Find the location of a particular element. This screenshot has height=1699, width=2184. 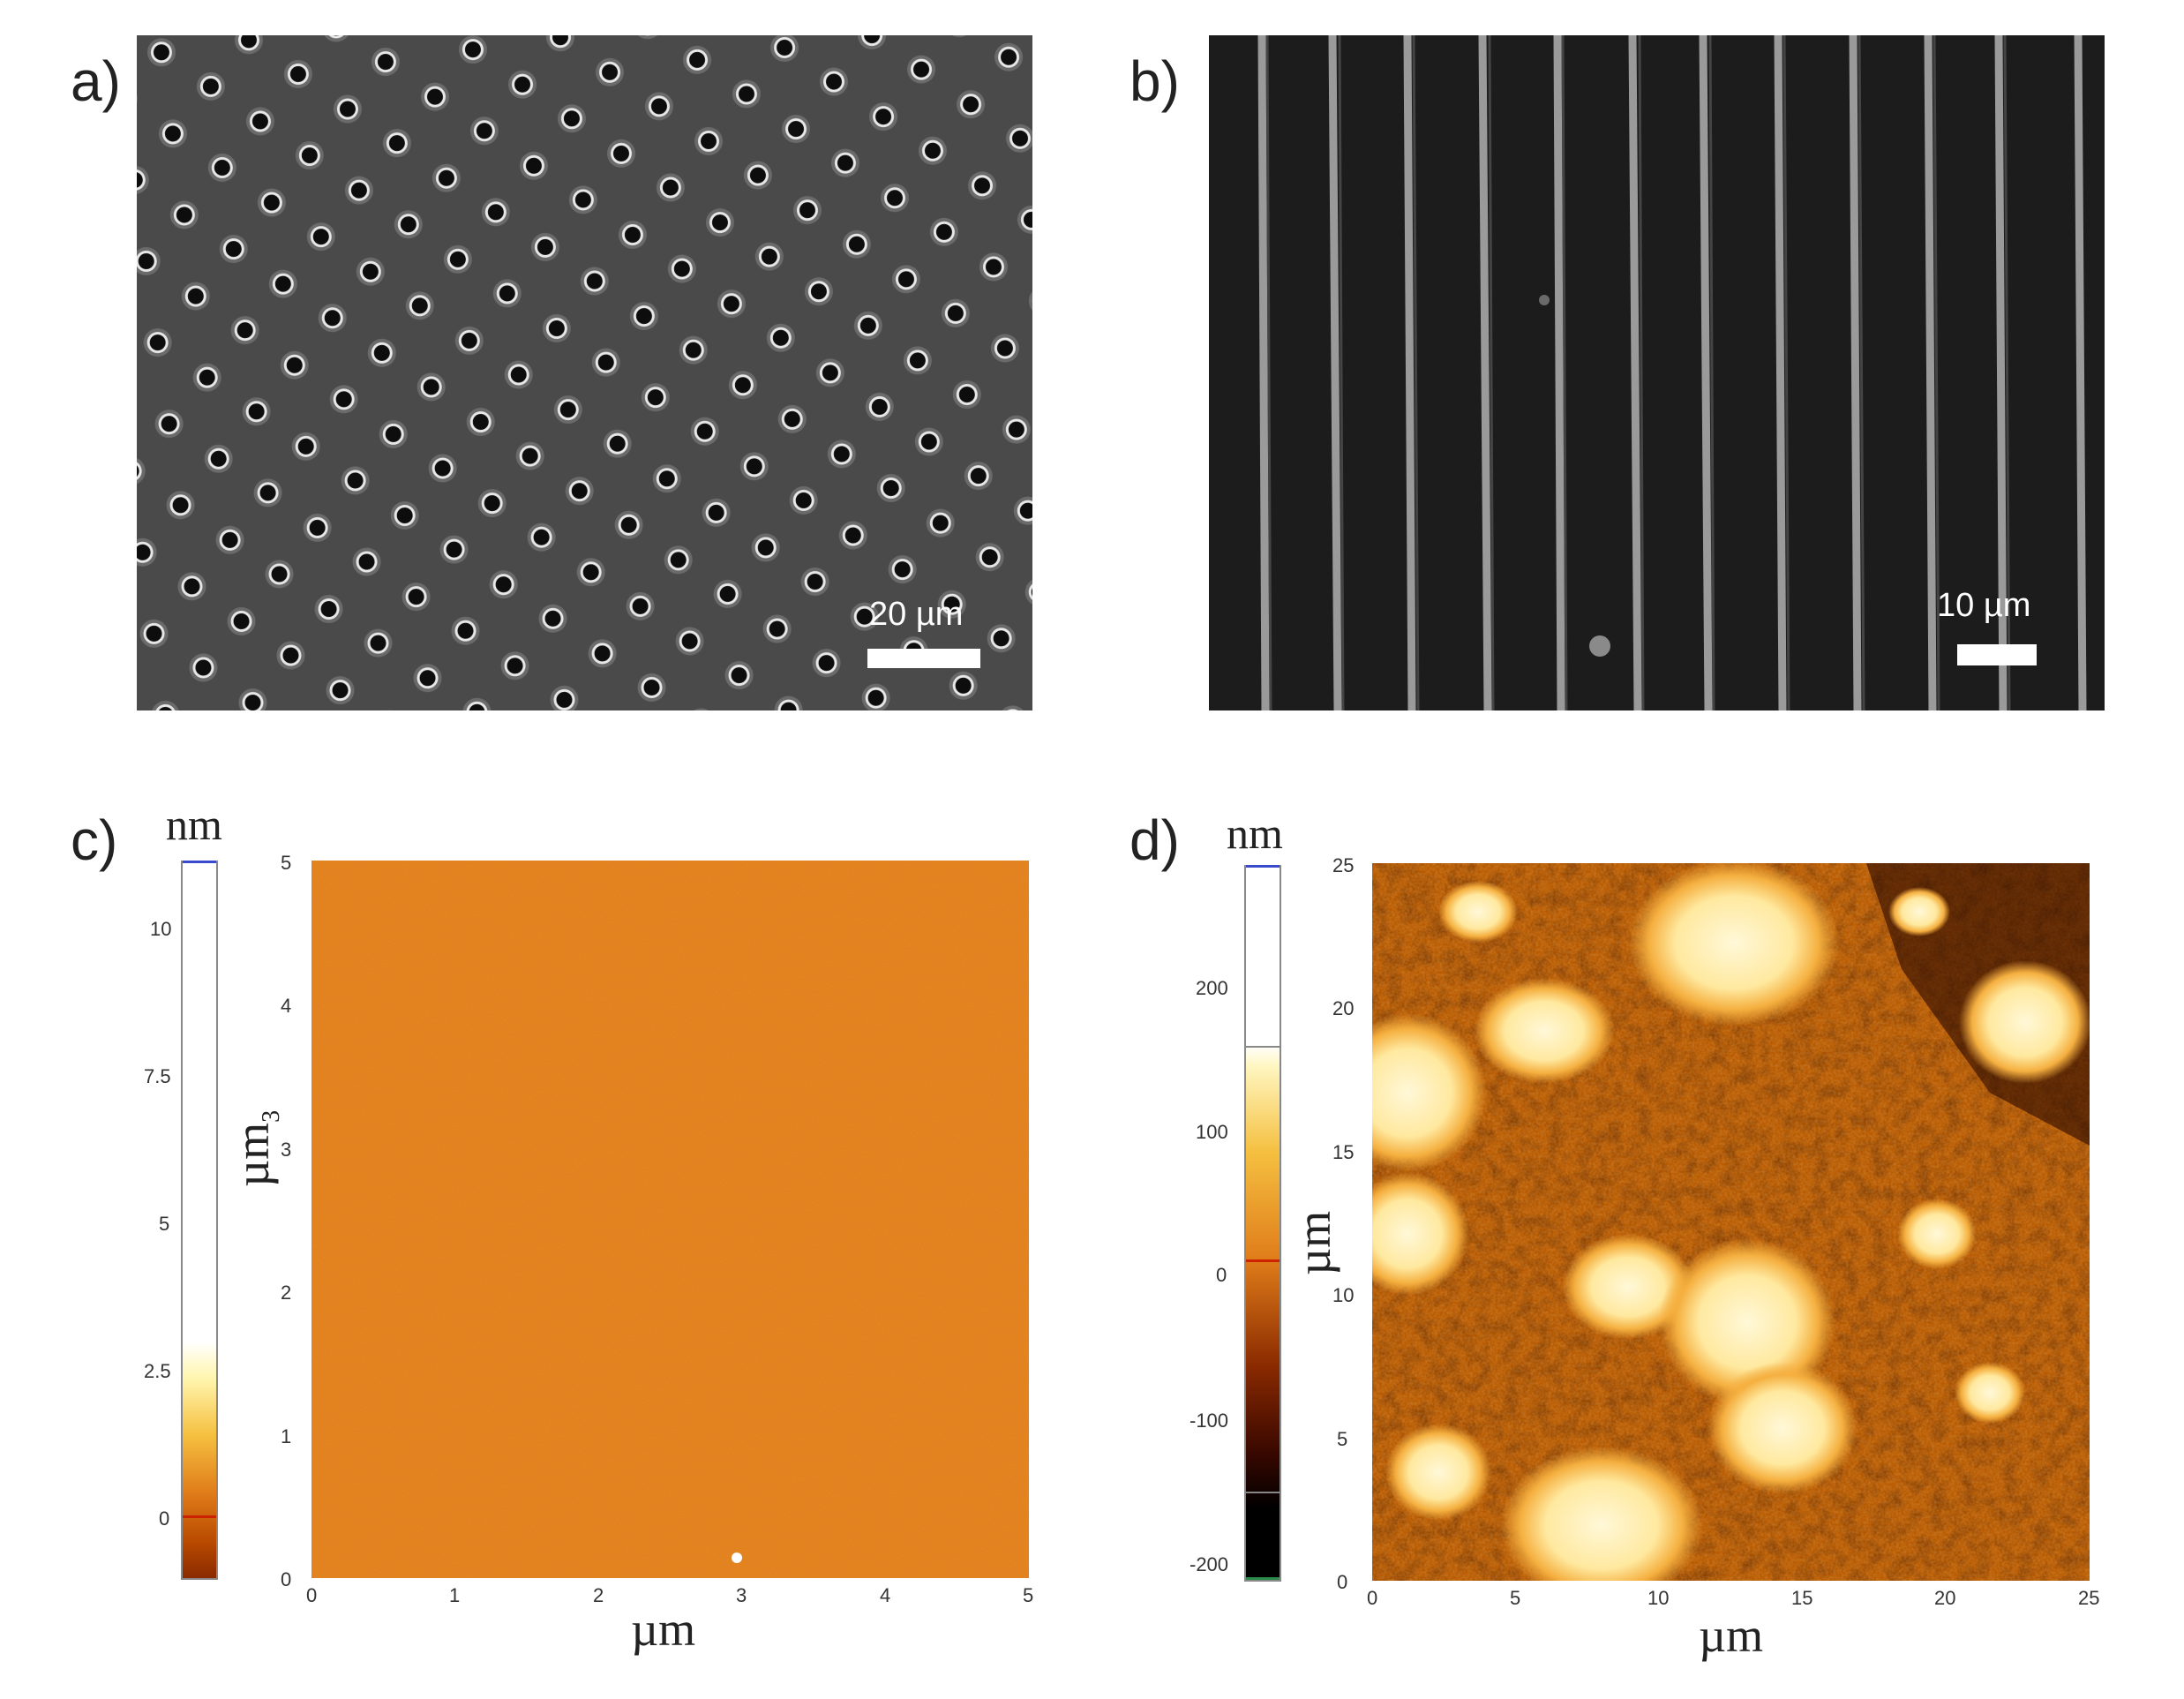

panel-d-y-tick: 25 is located at coordinates (1343, 865).